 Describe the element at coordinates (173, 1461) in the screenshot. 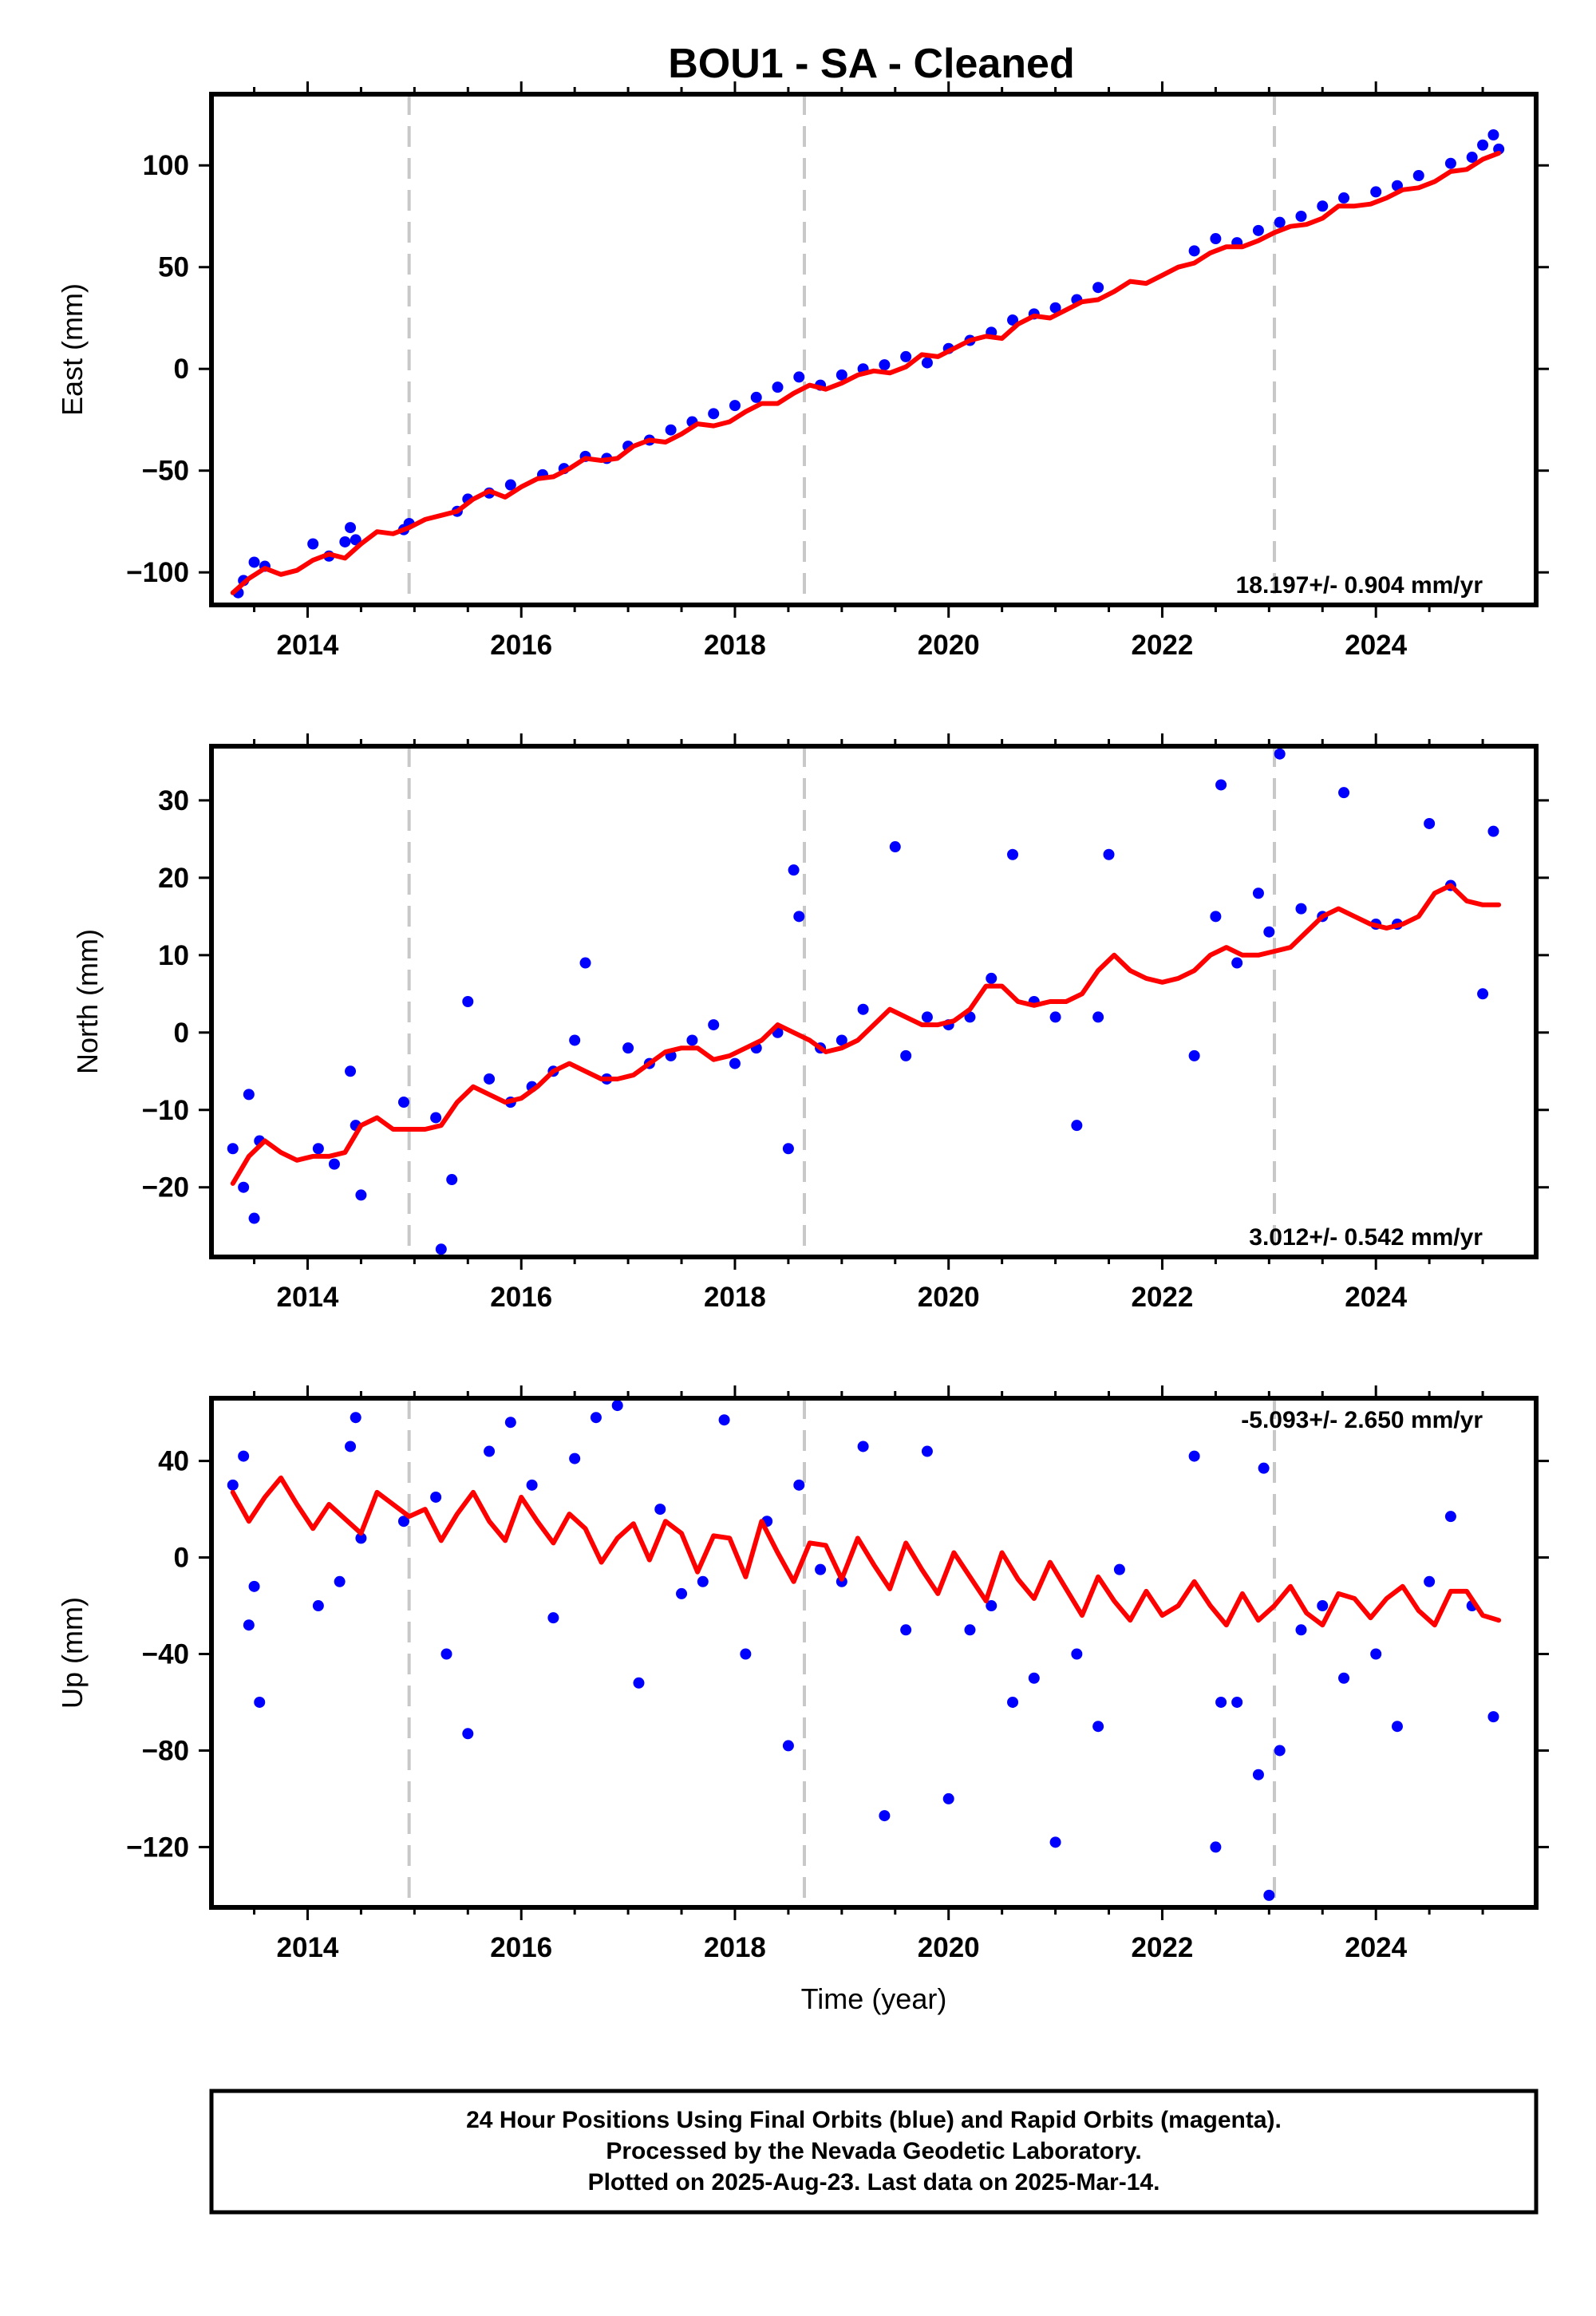

I see `up-y-tick-label: 40` at that location.